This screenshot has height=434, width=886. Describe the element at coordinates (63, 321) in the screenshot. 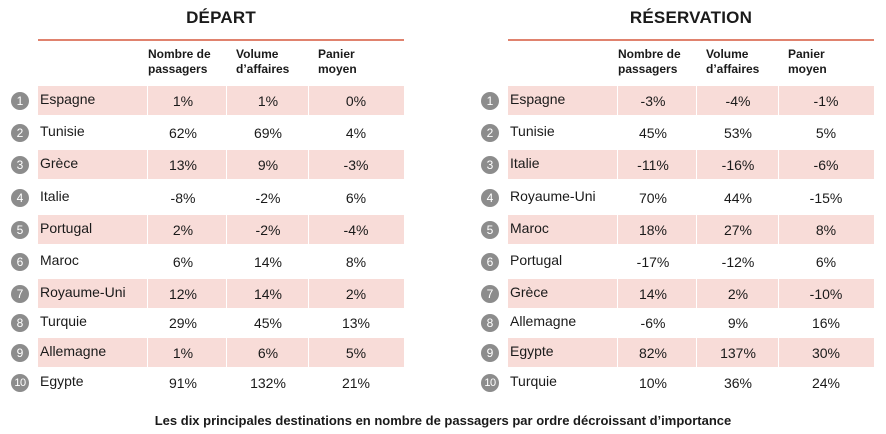

I see `country-name: Turquie` at that location.